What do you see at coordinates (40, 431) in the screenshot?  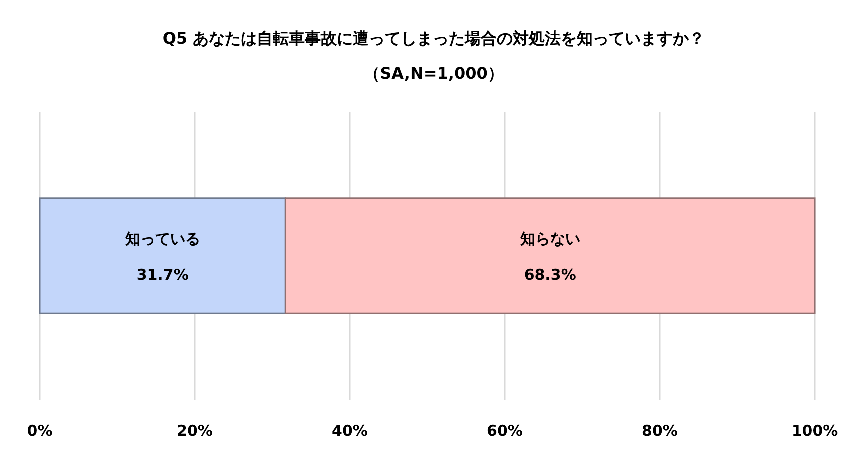 I see `x-tick-label: 0%` at bounding box center [40, 431].